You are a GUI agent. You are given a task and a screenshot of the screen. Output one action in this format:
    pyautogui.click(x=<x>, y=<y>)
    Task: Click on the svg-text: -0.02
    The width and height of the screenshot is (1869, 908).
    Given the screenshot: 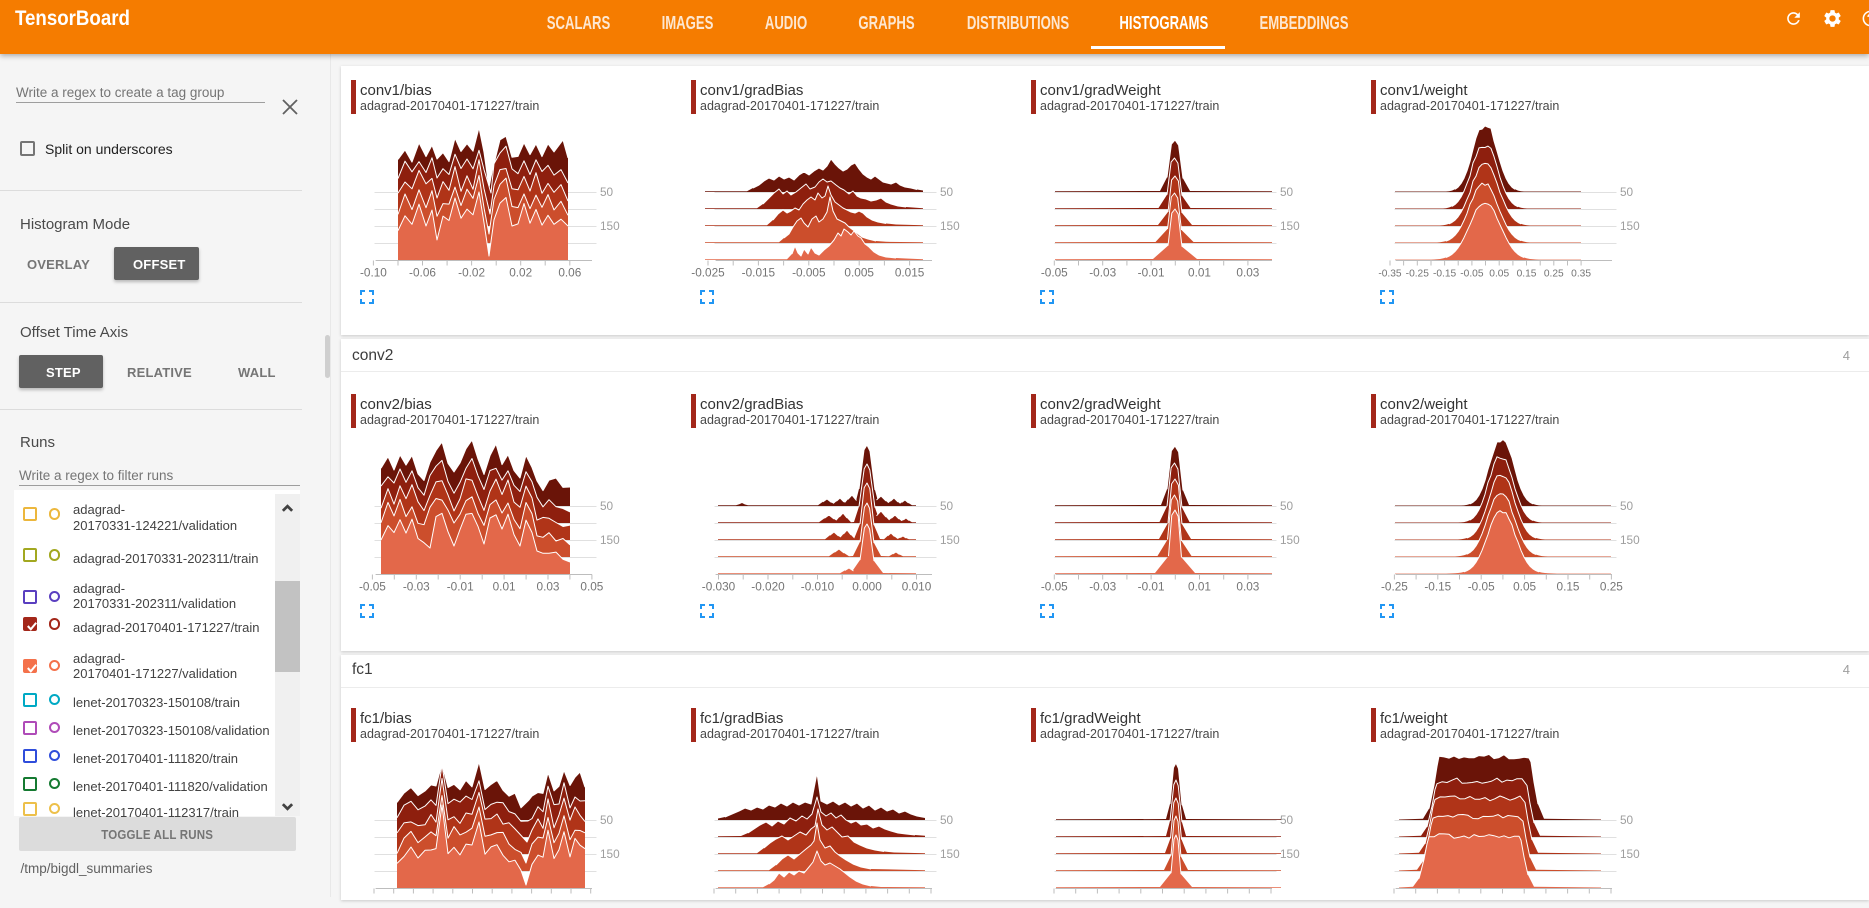 What is the action you would take?
    pyautogui.click(x=471, y=272)
    